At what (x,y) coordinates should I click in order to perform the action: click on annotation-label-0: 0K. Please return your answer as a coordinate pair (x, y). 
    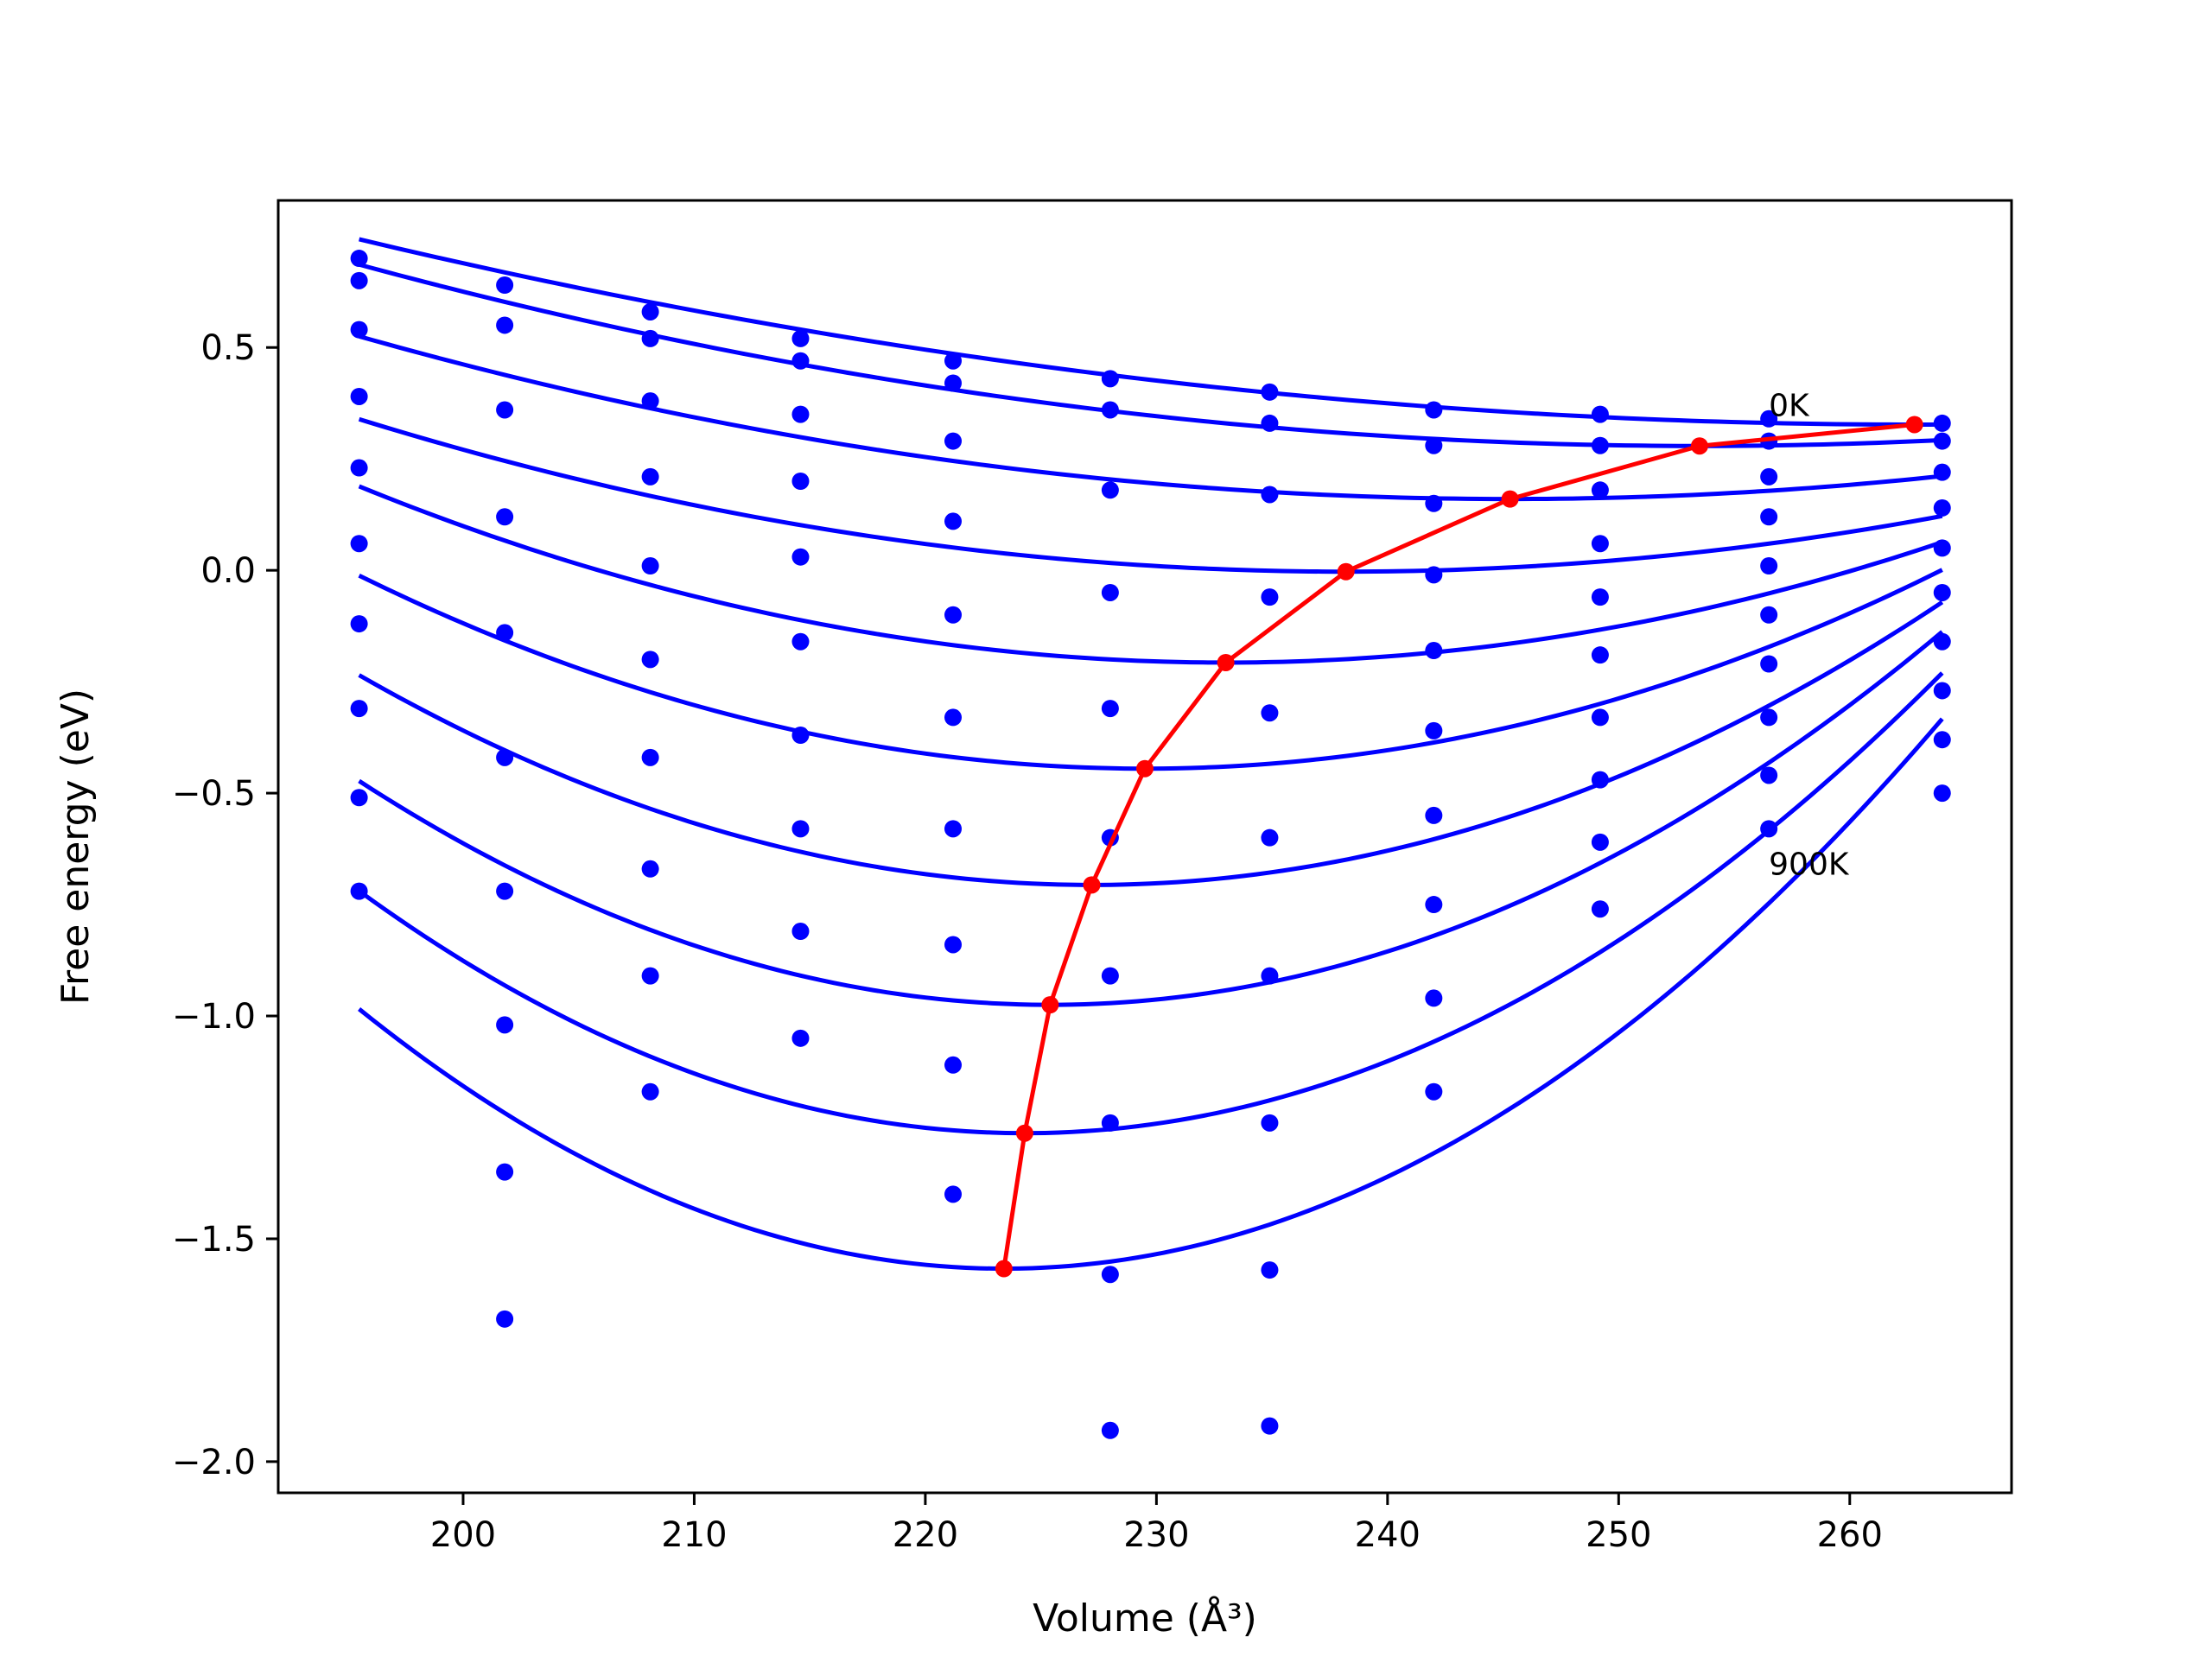
    Looking at the image, I should click on (1789, 406).